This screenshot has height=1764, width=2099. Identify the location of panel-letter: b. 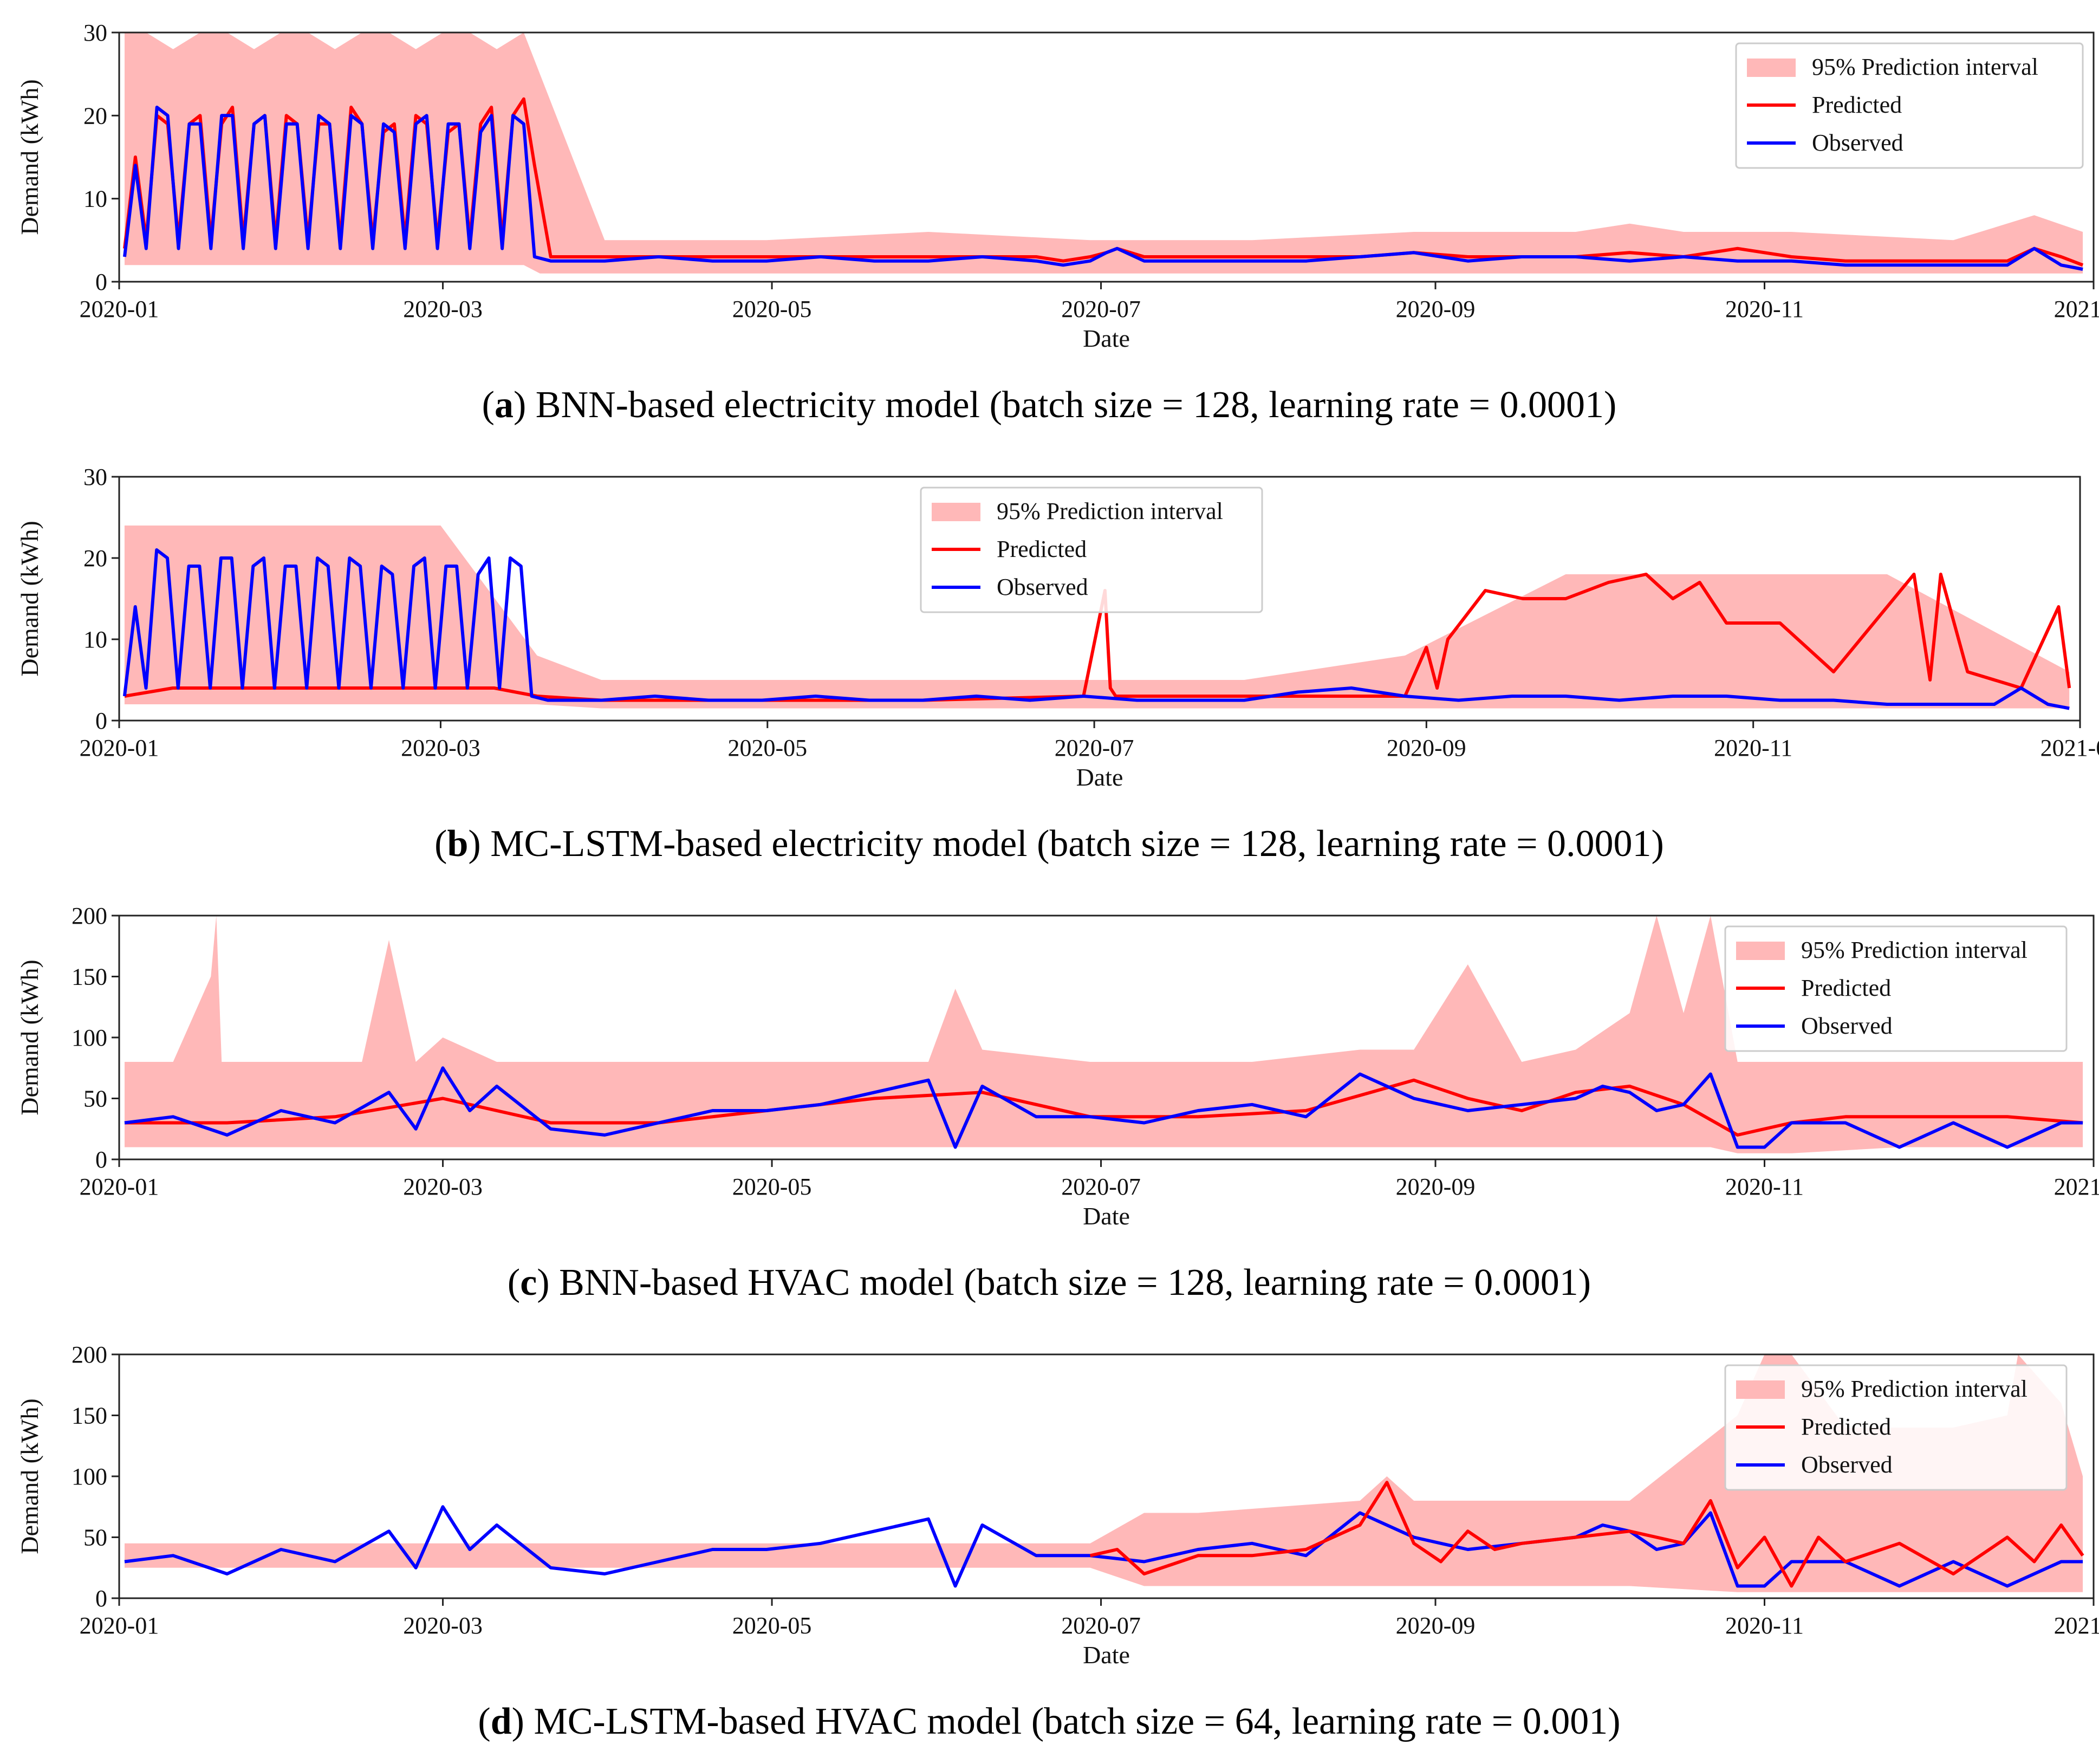
(457, 844).